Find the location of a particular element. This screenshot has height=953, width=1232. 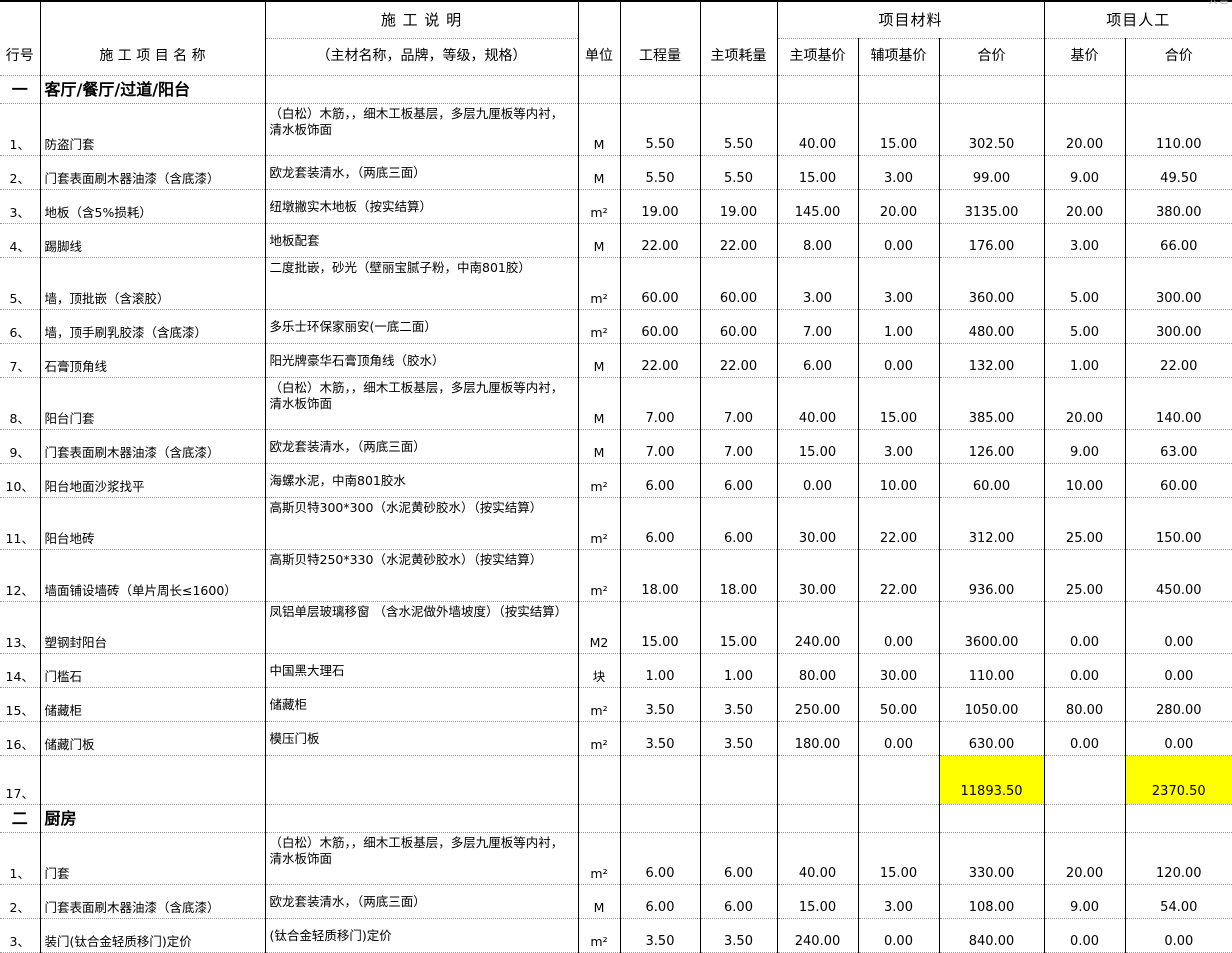

cell-labor-base: 20.00 is located at coordinates (1085, 403).